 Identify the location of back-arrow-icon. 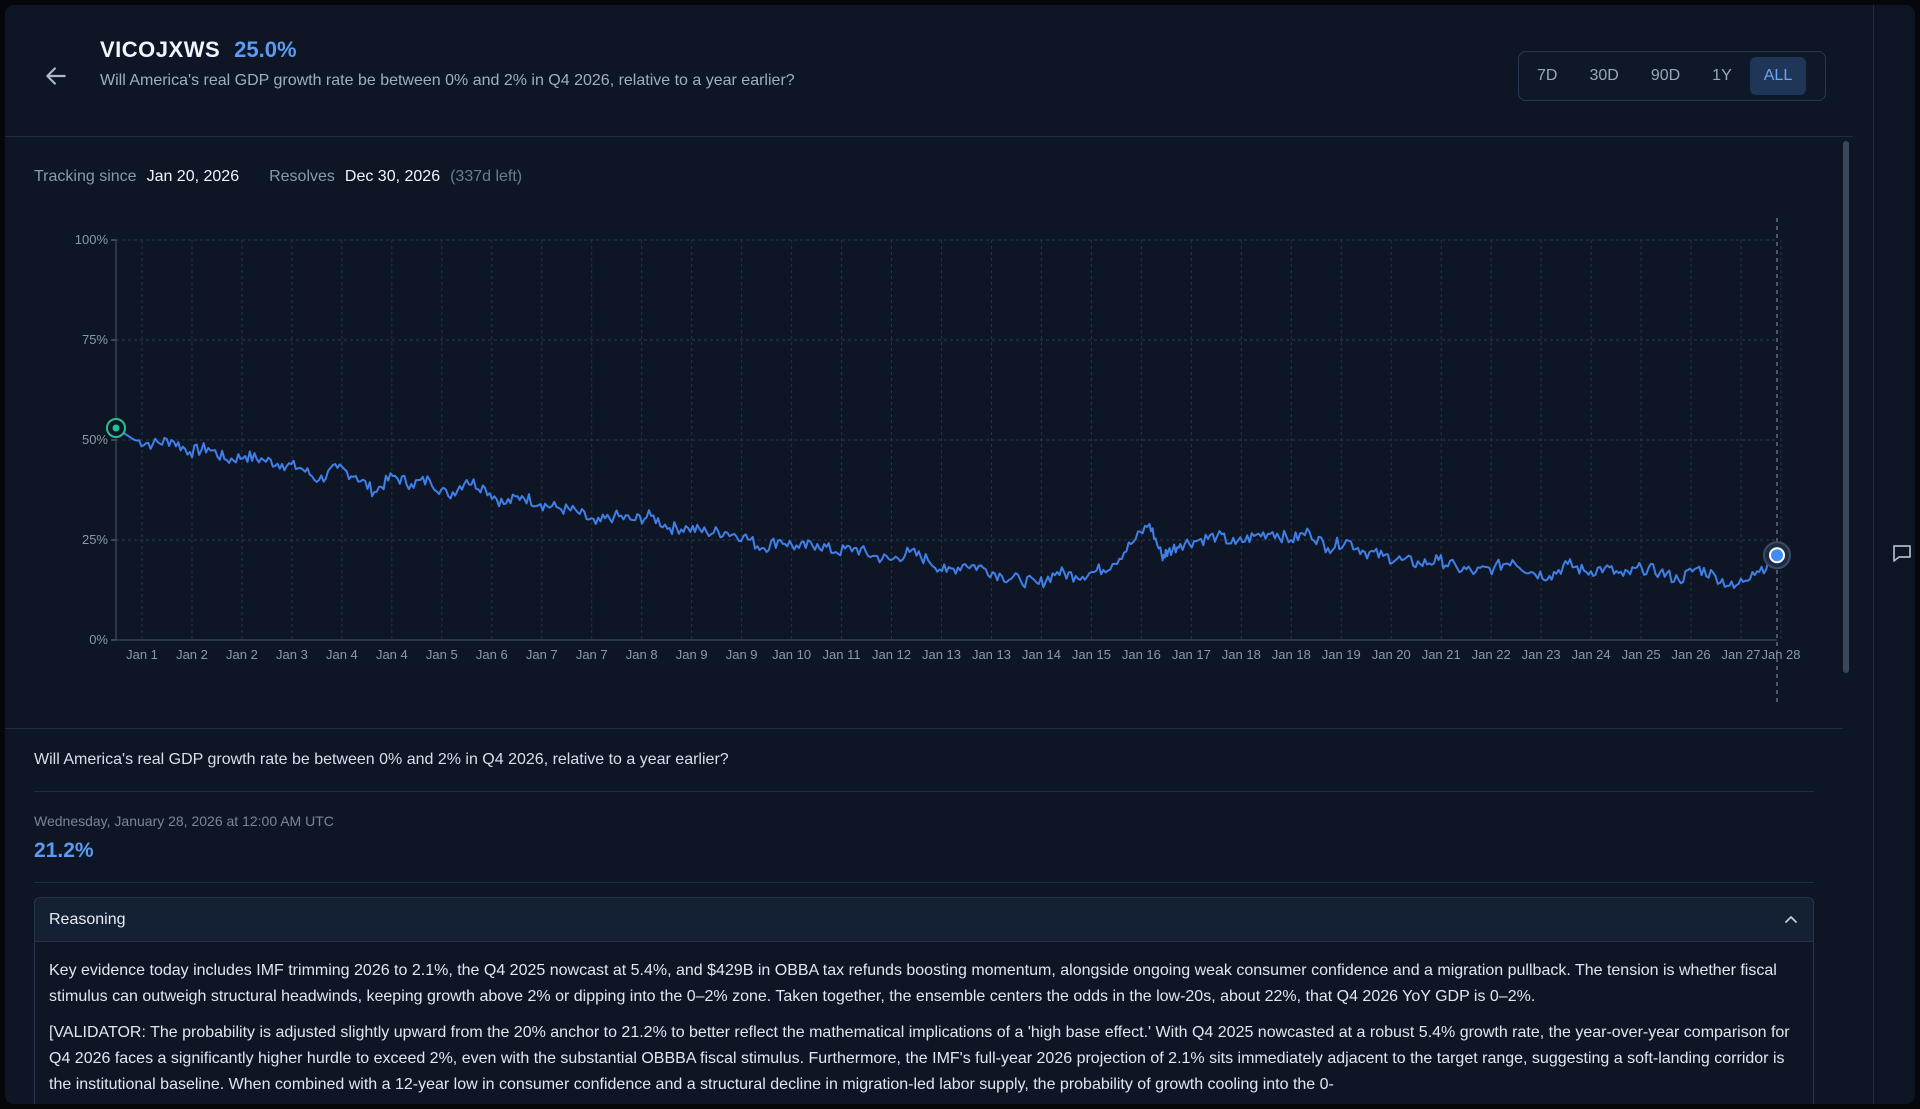
(56, 76).